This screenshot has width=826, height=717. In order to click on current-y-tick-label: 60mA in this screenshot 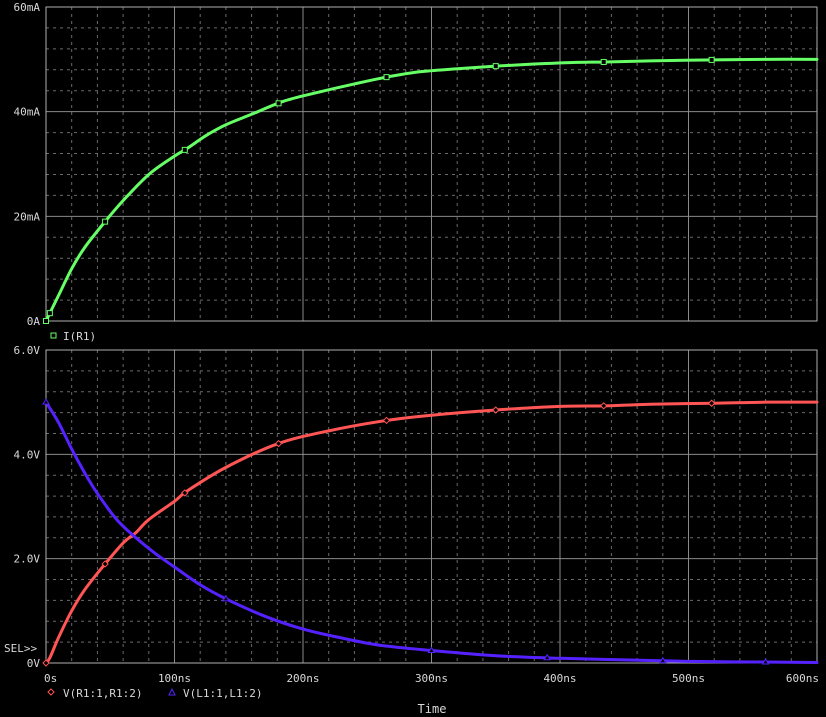, I will do `click(27, 7)`.